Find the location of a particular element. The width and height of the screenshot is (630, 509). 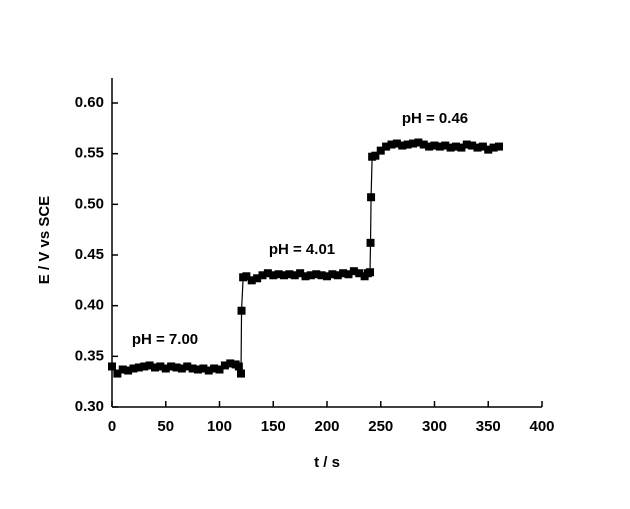

y-tick-label: 0.60 is located at coordinates (89, 102).